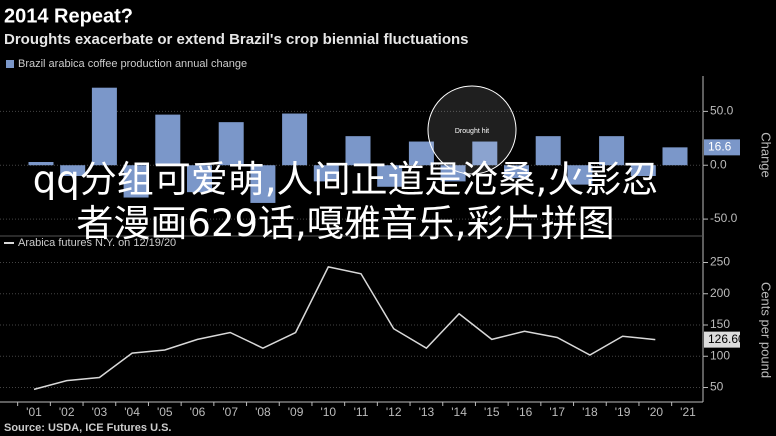 Image resolution: width=776 pixels, height=436 pixels. I want to click on y-tick-label: 50, so click(717, 387).